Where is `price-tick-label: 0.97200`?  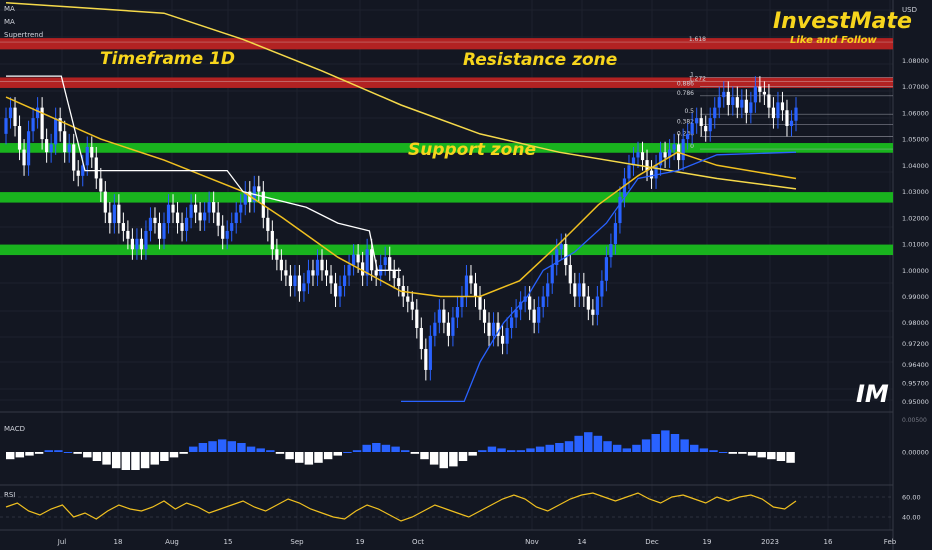 price-tick-label: 0.97200 is located at coordinates (915, 344).